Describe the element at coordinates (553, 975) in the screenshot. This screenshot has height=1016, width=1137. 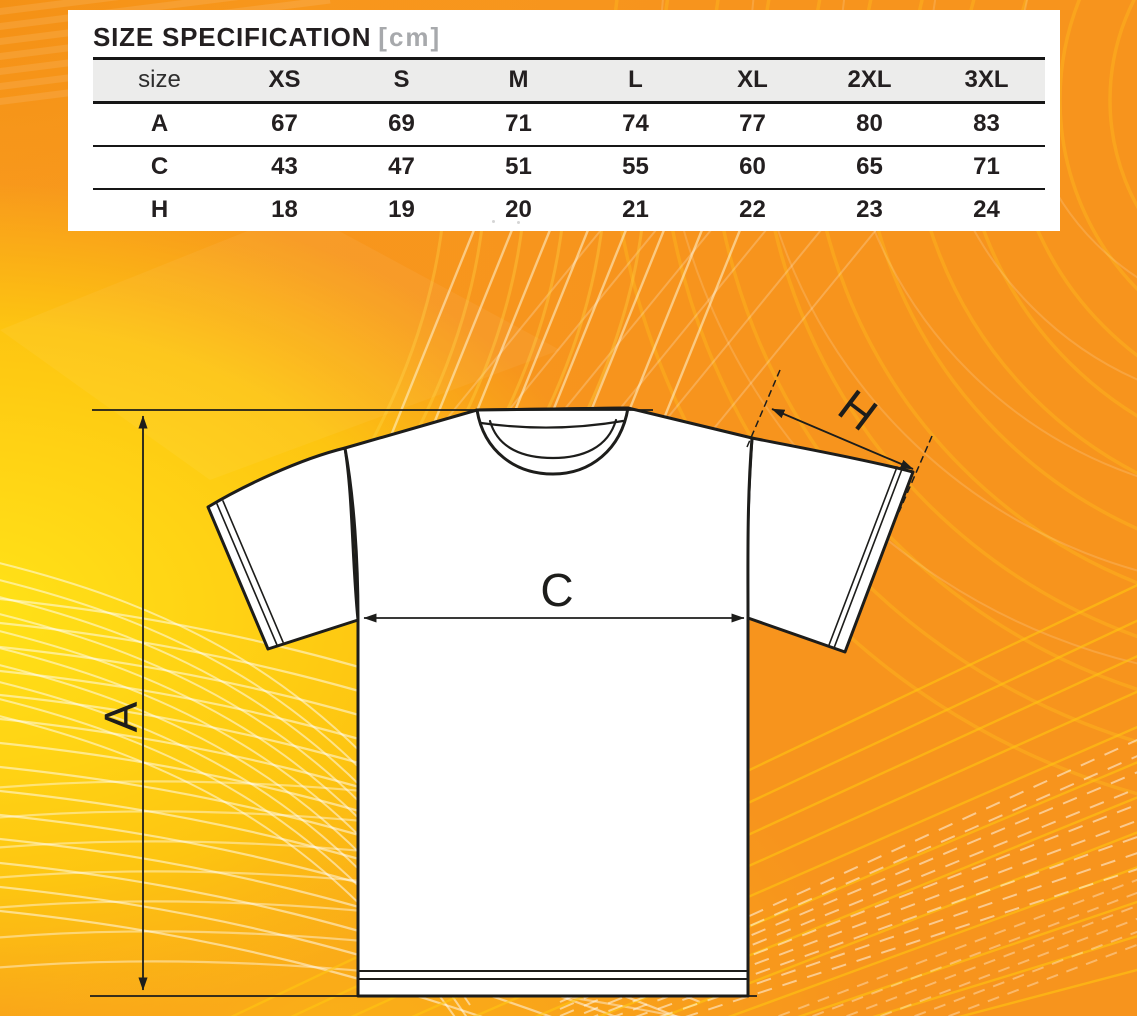
I see `tshirt-hem-stitching` at that location.